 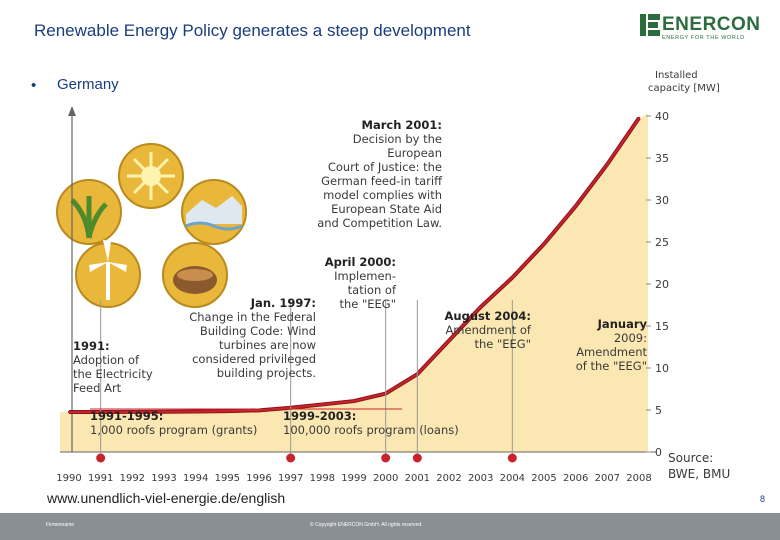 What do you see at coordinates (126, 416) in the screenshot?
I see `annotation-heading: 1991-1995:` at bounding box center [126, 416].